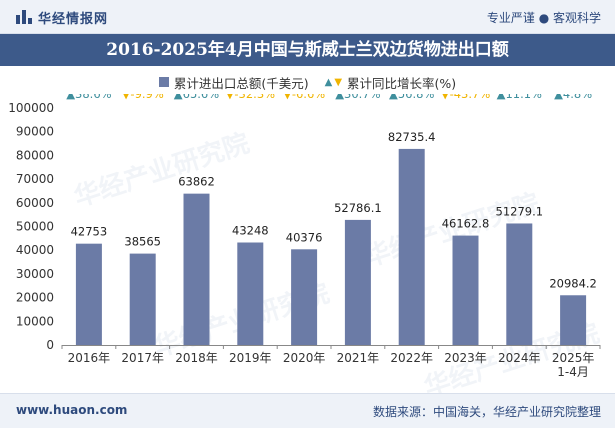 The width and height of the screenshot is (615, 428). I want to click on header-bar: 华经情报网 专业严谨 ● 客观科学, so click(307, 17).